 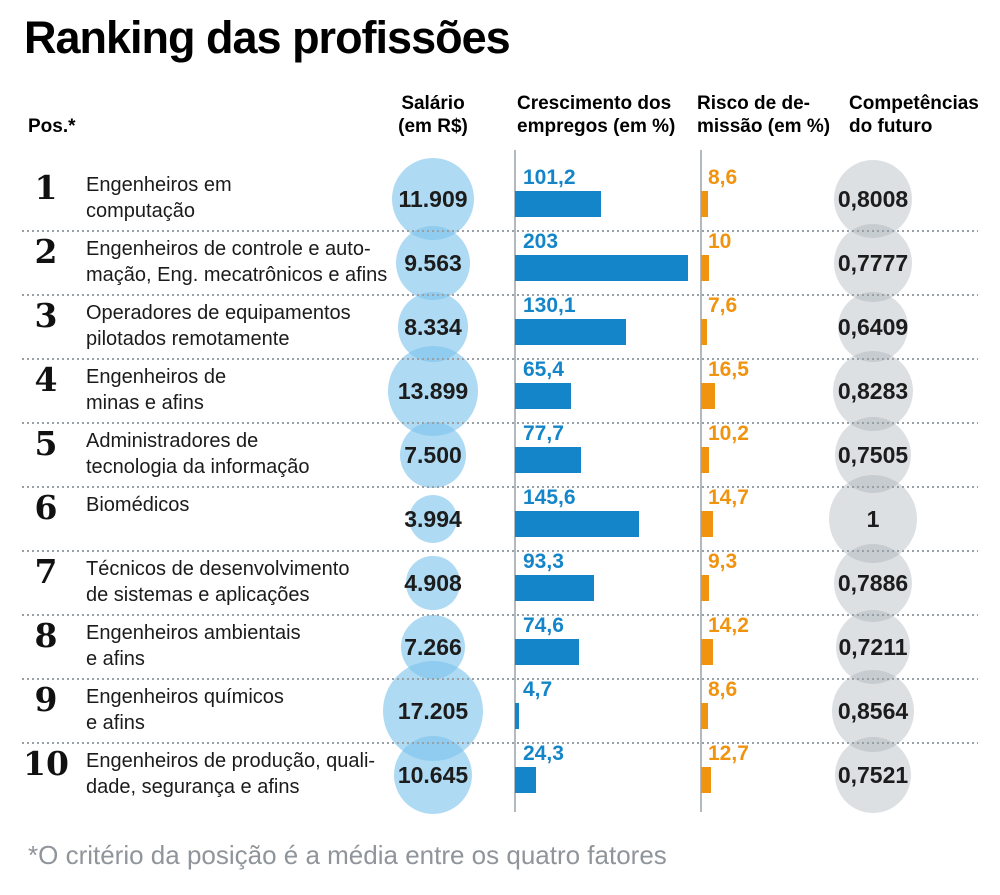 I want to click on growth-value-label: 145,6, so click(x=549, y=497).